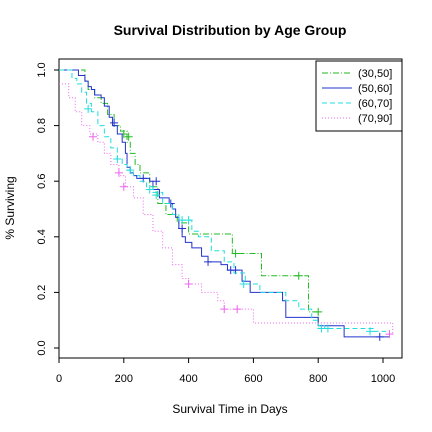  Describe the element at coordinates (42, 181) in the screenshot. I see `y-tick-label: 0.6` at that location.